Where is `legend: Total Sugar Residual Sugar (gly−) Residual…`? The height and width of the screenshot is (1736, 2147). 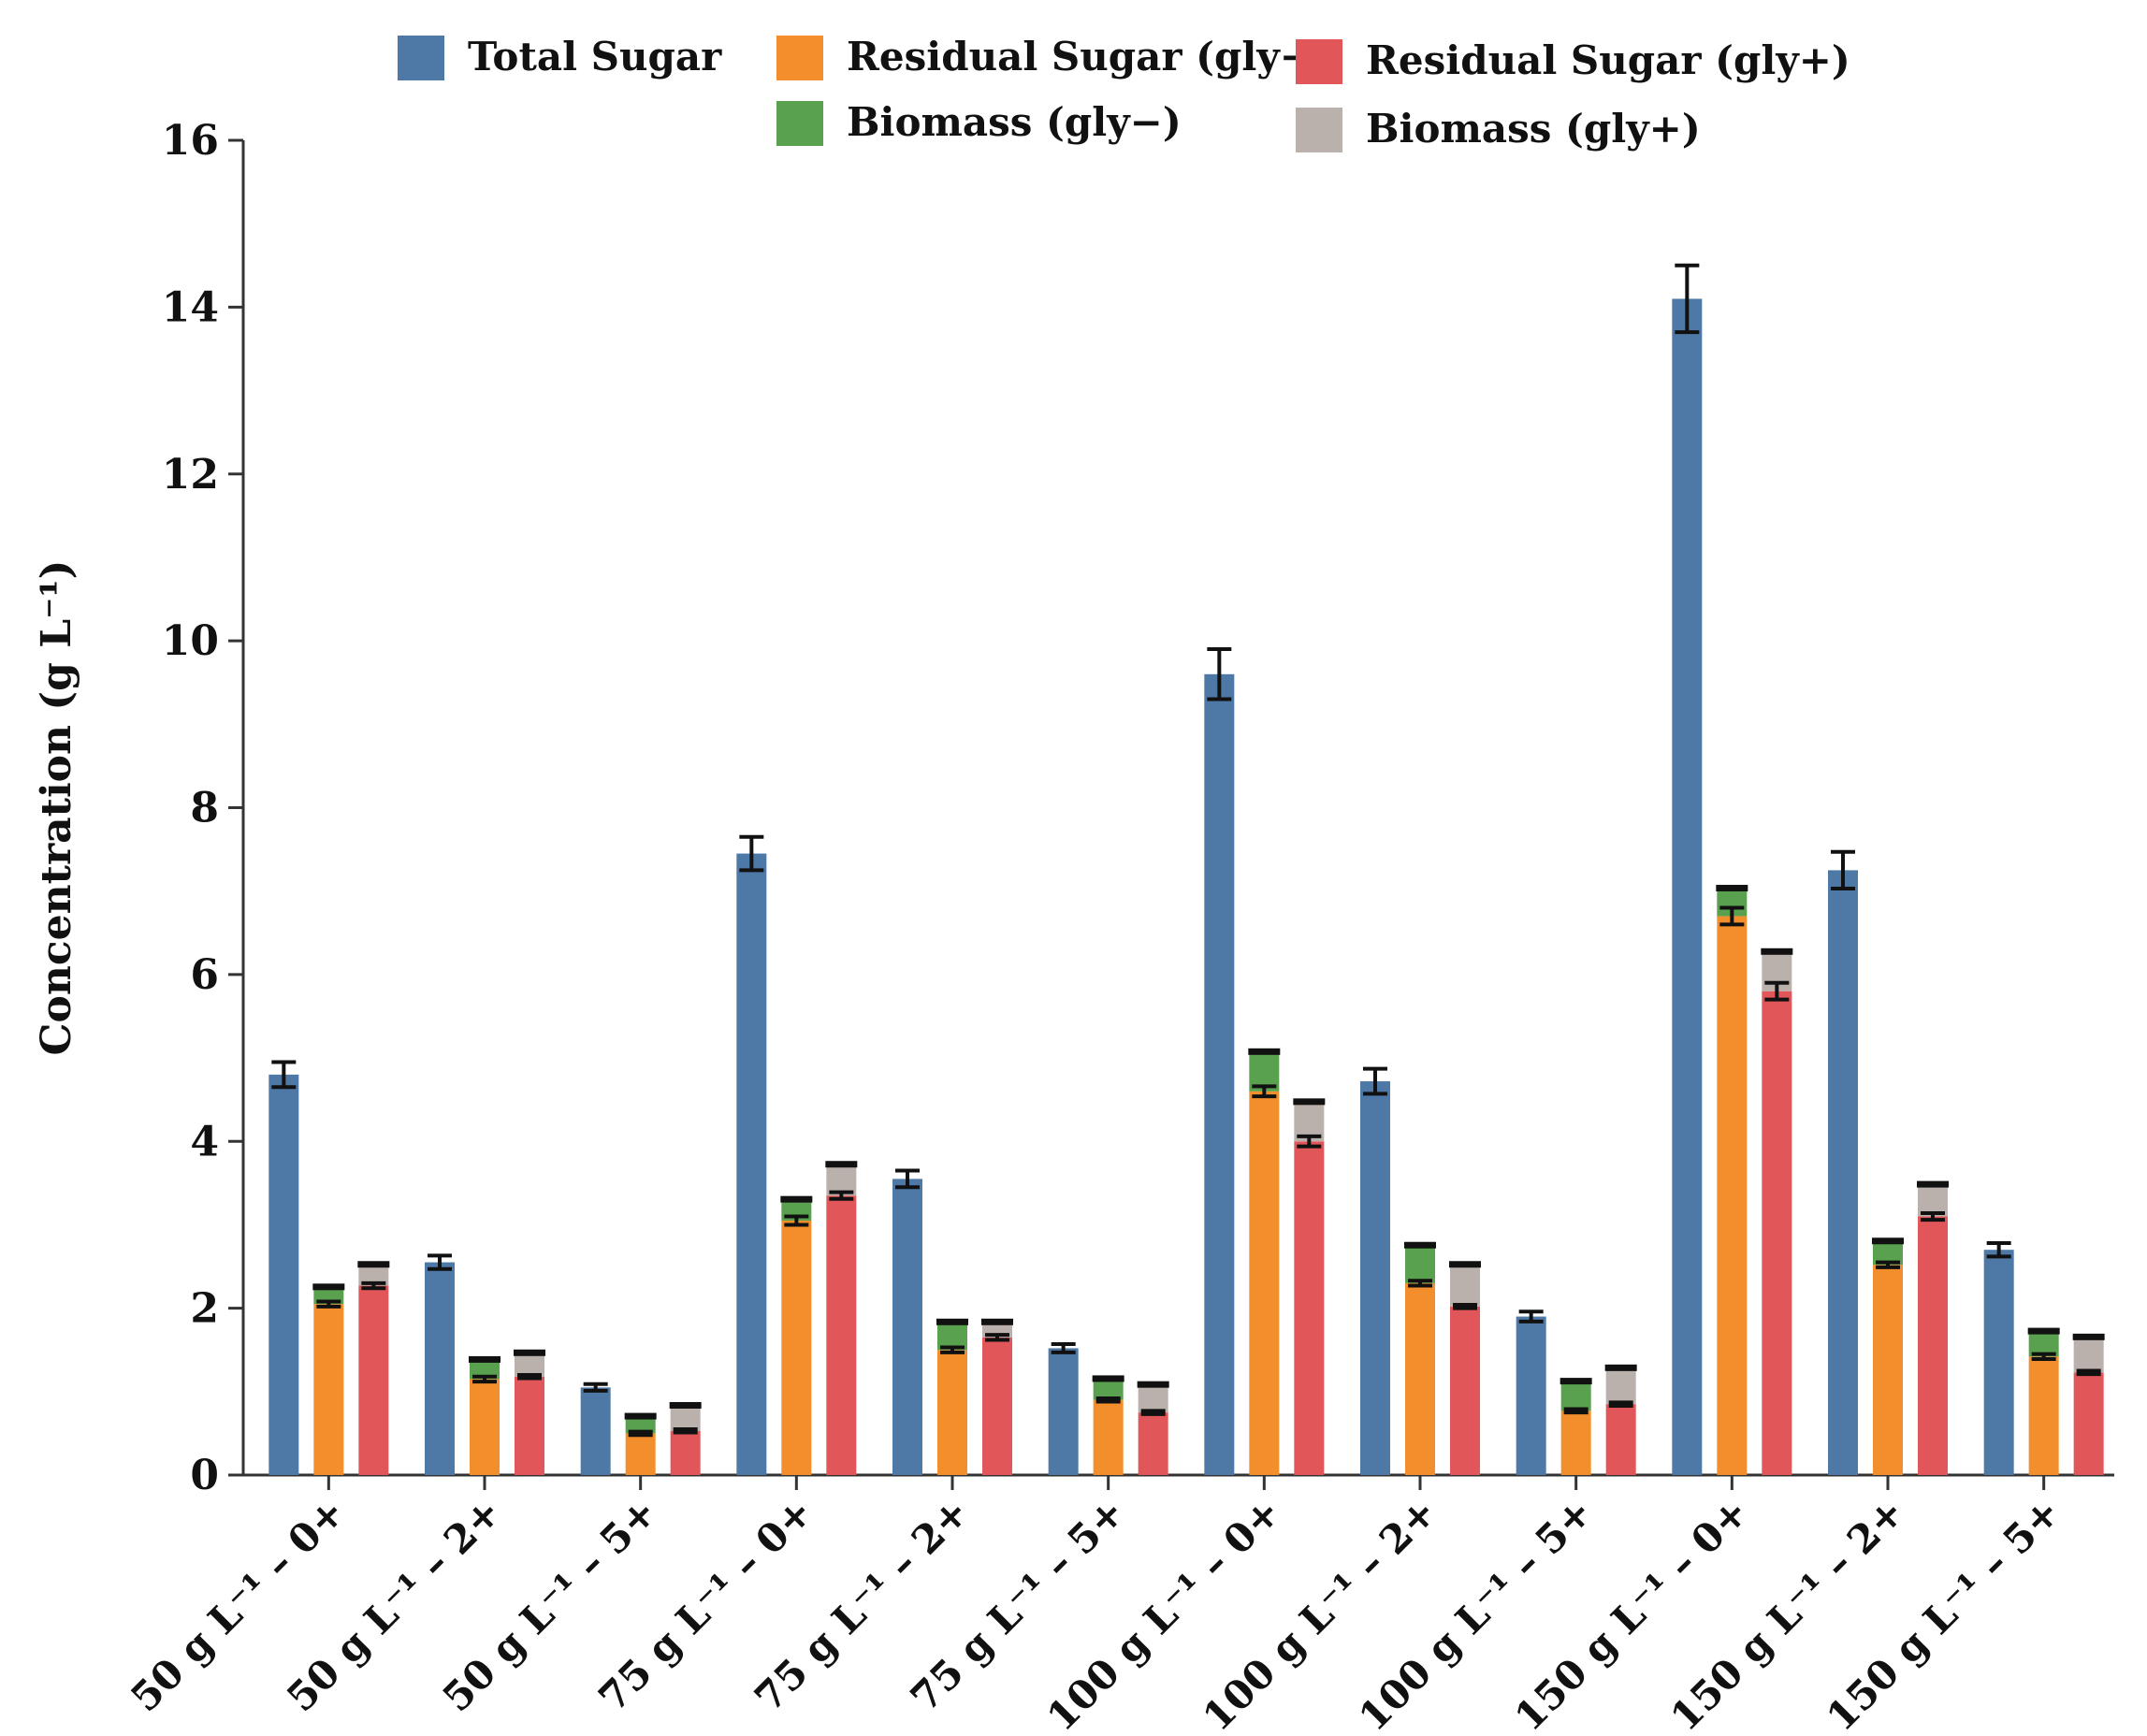
legend: Total Sugar Residual Sugar (gly−) Residual… is located at coordinates (1124, 93).